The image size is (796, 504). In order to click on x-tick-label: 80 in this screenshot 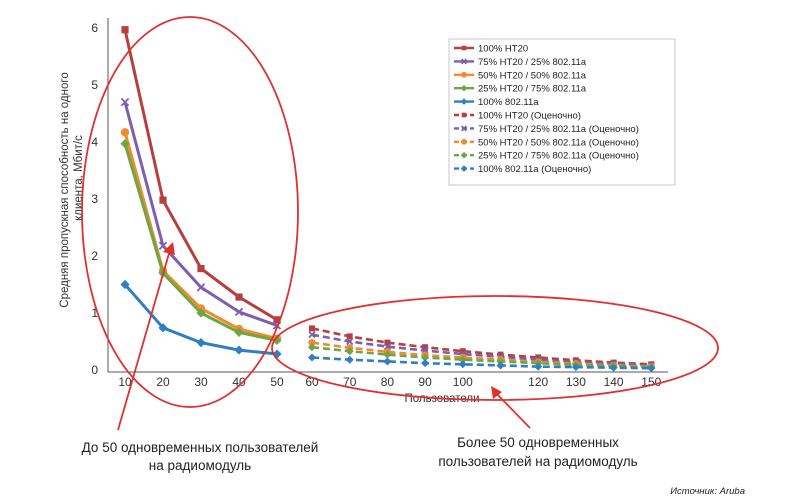, I will do `click(388, 382)`.